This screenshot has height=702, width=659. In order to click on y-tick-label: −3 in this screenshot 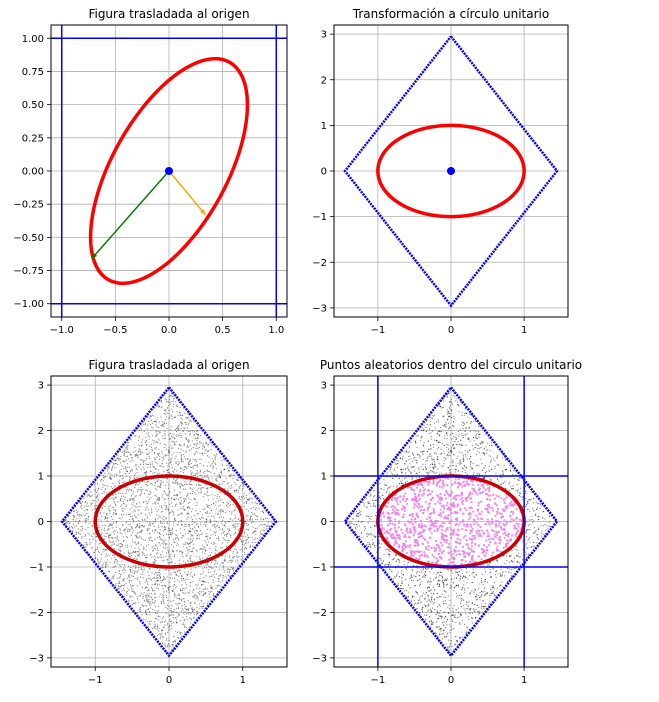, I will do `click(319, 308)`.